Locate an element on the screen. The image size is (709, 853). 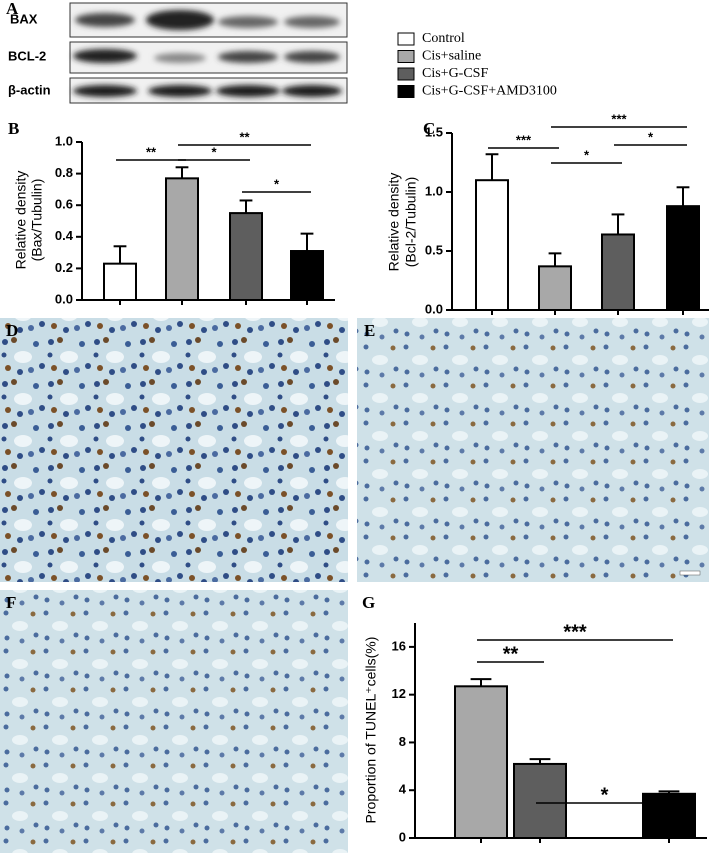
legend-label: Control is located at coordinates (443, 38).